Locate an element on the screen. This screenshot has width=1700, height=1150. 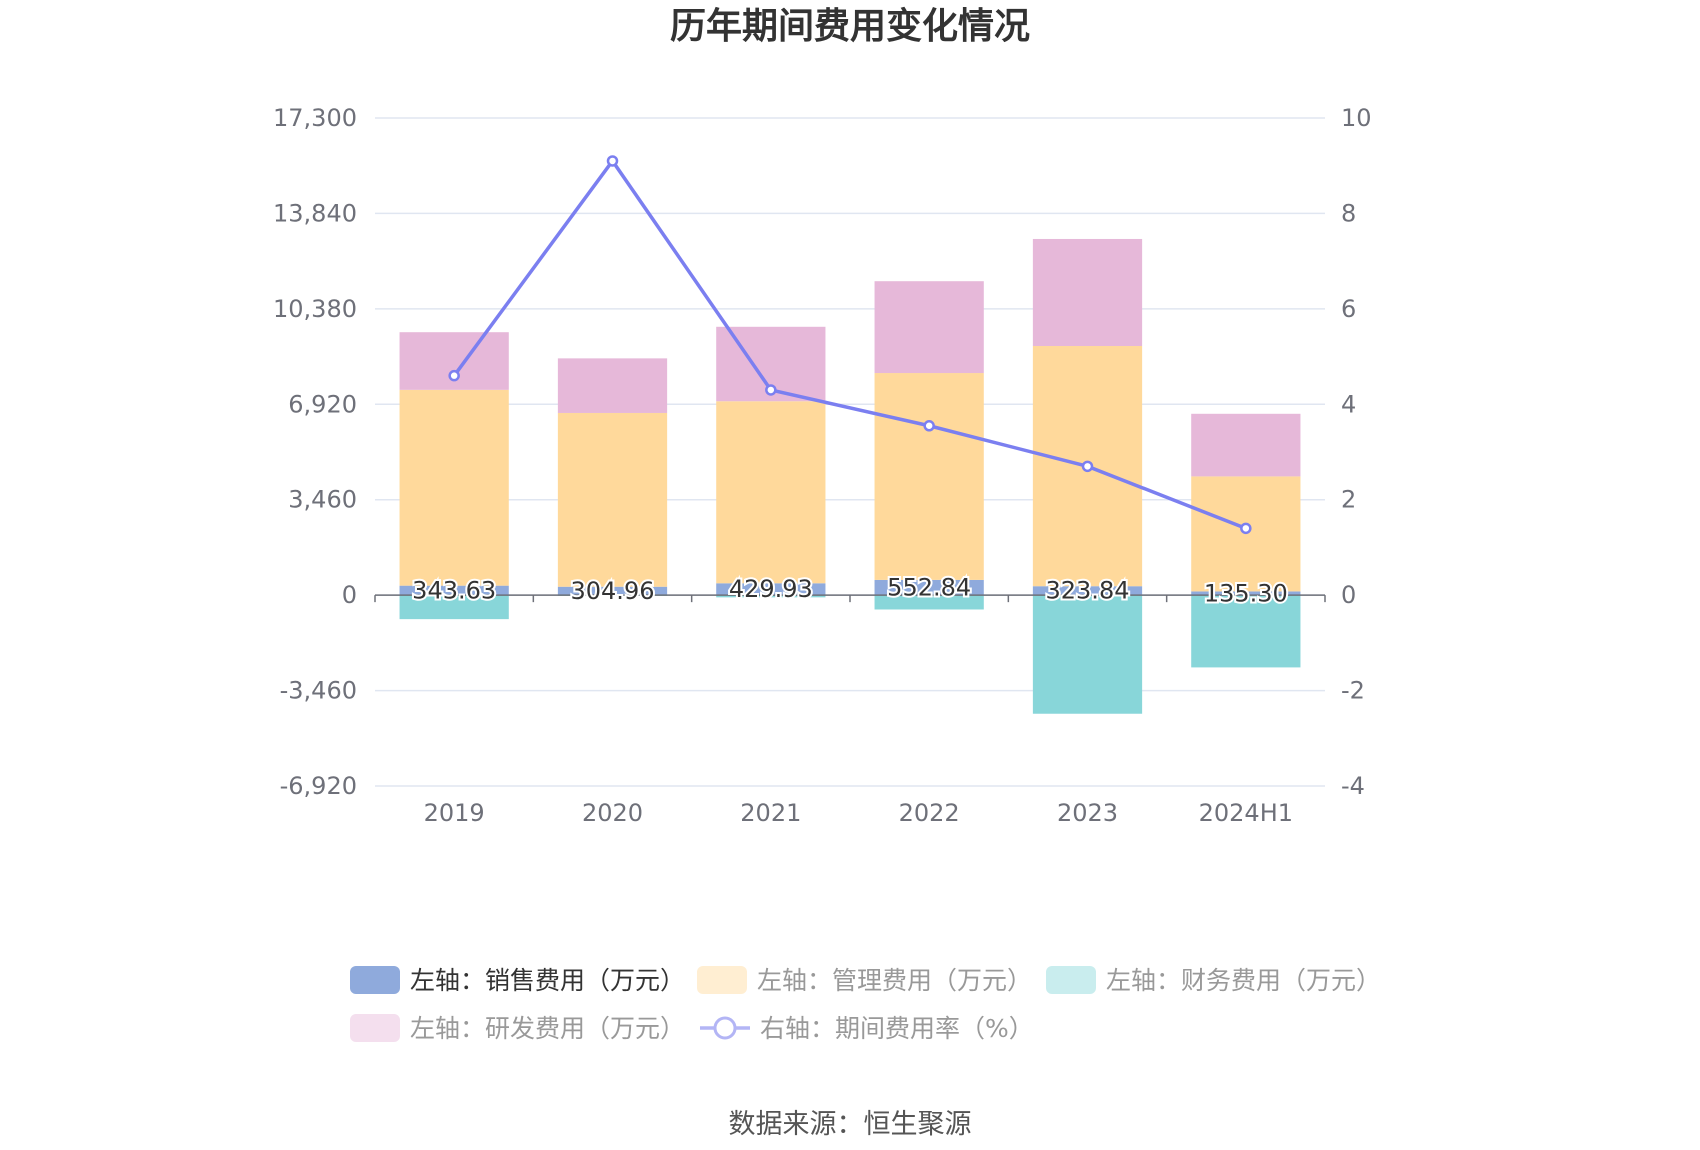
bar-series1-2019 is located at coordinates (454, 590).